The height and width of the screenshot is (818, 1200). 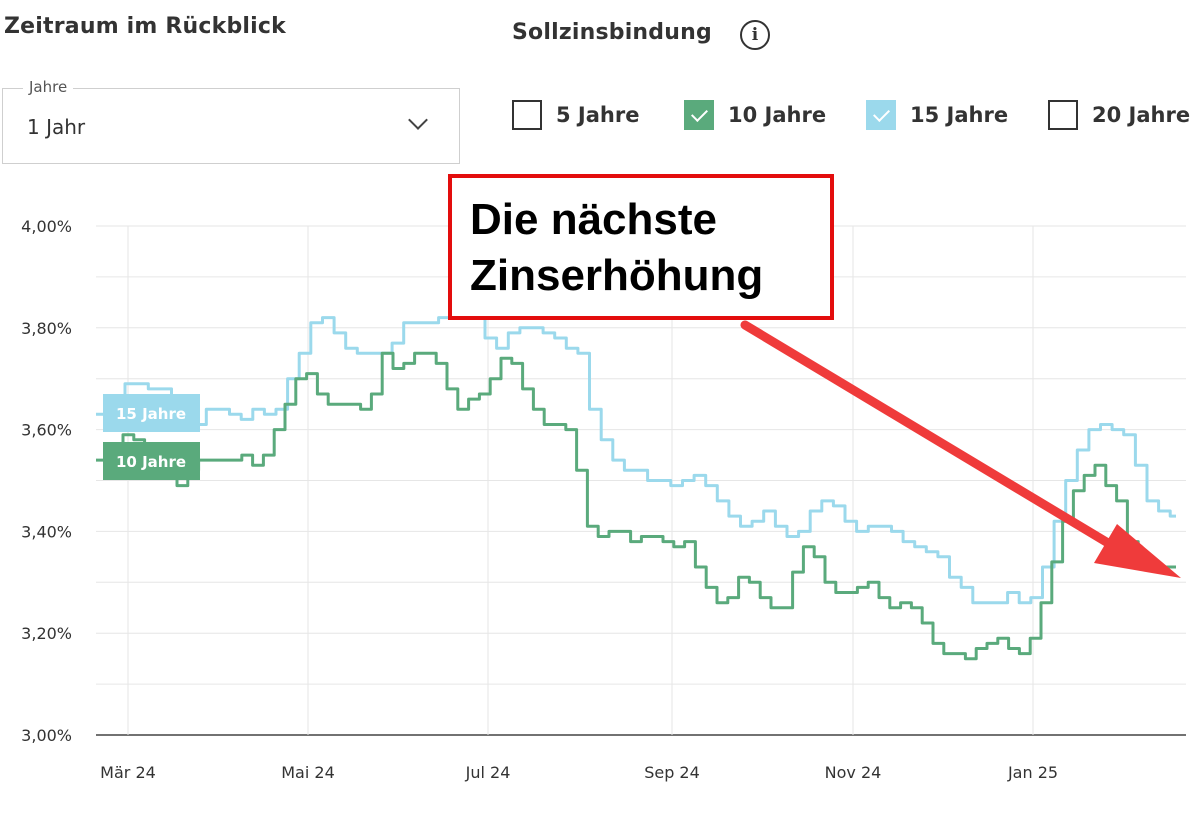 I want to click on arrow-shaft, so click(x=936, y=440).